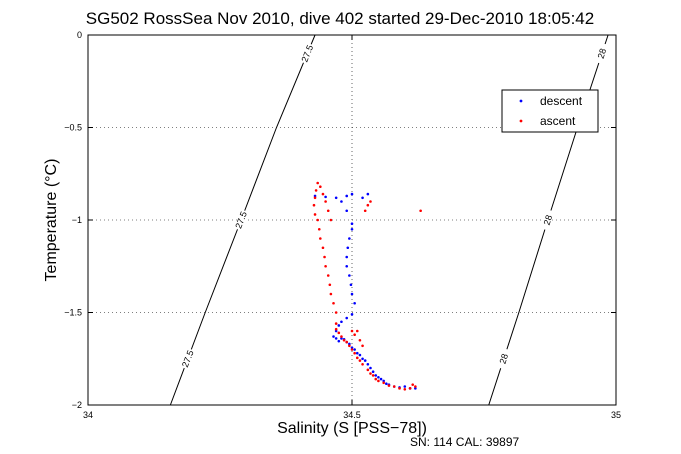 The image size is (681, 454). Describe the element at coordinates (77, 405) in the screenshot. I see `y-tick-label: −2` at that location.